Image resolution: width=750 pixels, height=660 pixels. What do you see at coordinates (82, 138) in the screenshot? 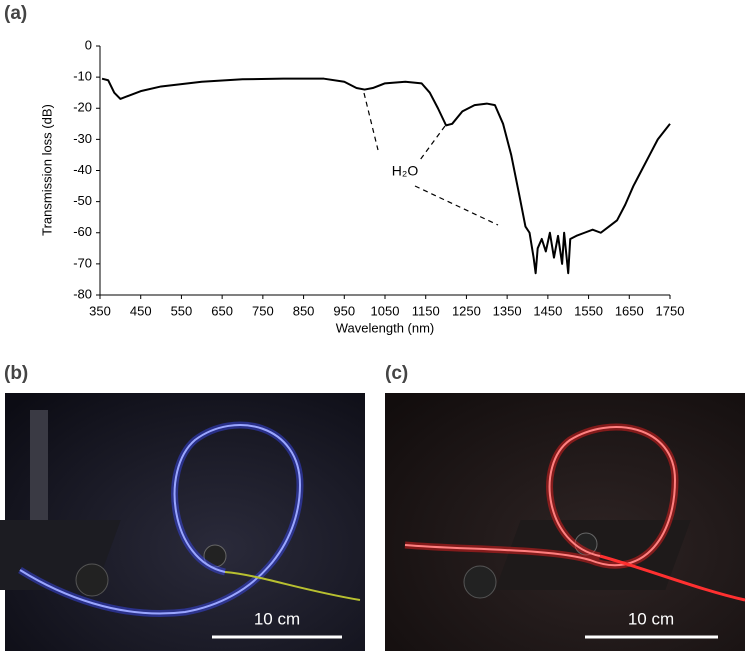
I see `y-tick-label: -30` at bounding box center [82, 138].